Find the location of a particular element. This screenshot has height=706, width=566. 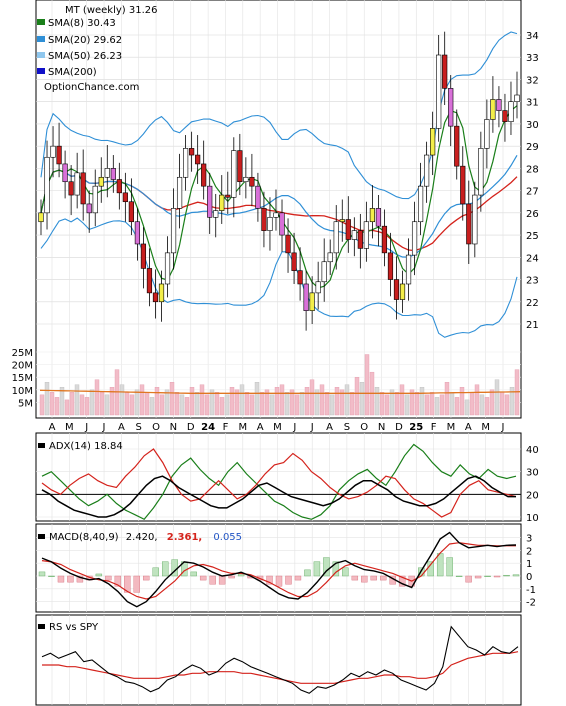

adx-line is located at coordinates (278, 496).